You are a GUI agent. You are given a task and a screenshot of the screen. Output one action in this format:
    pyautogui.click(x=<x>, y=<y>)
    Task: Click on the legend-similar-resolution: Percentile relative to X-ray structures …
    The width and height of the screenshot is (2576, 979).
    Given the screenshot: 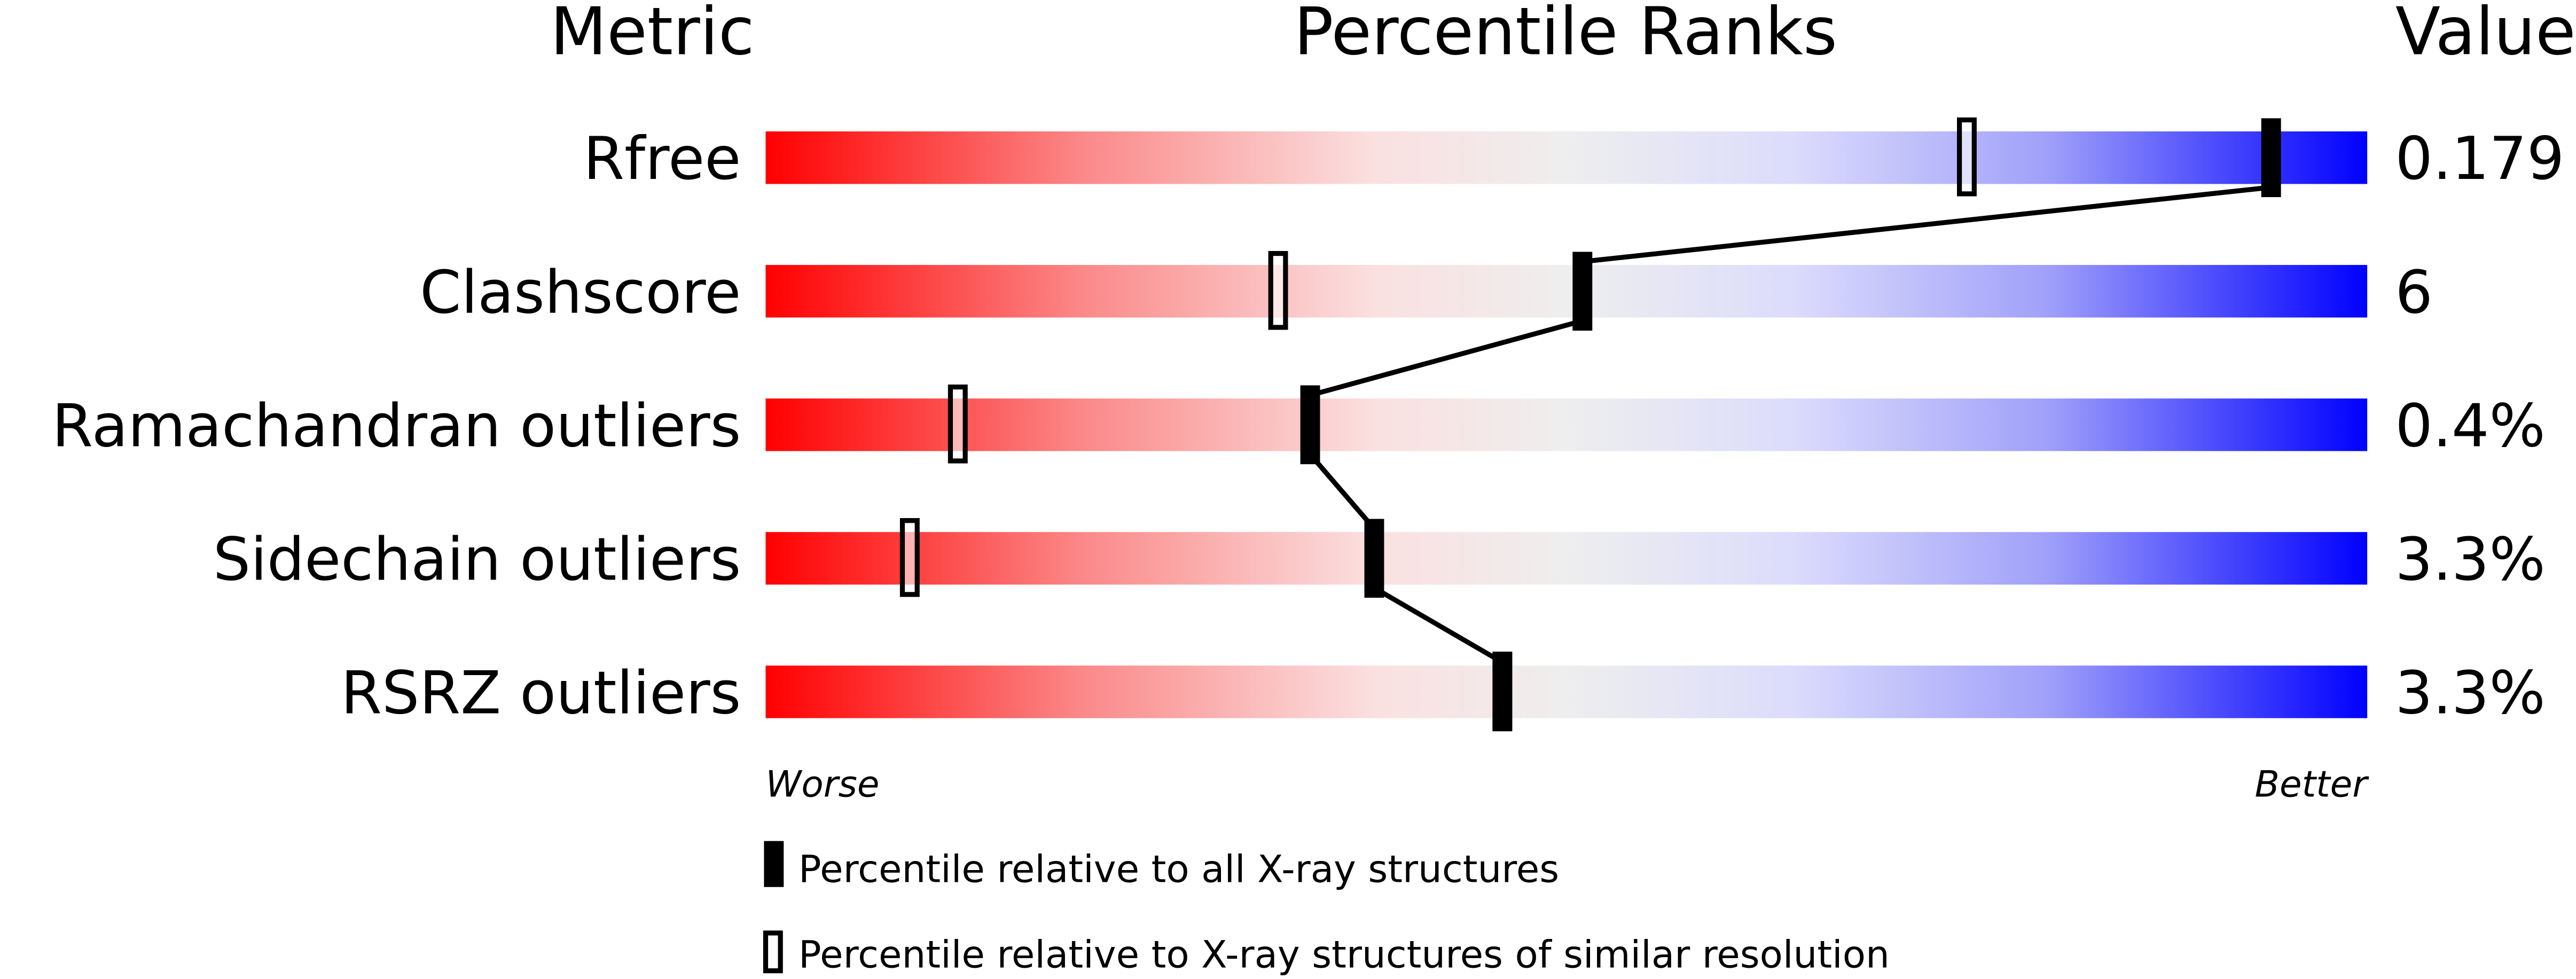 What is the action you would take?
    pyautogui.click(x=1344, y=954)
    